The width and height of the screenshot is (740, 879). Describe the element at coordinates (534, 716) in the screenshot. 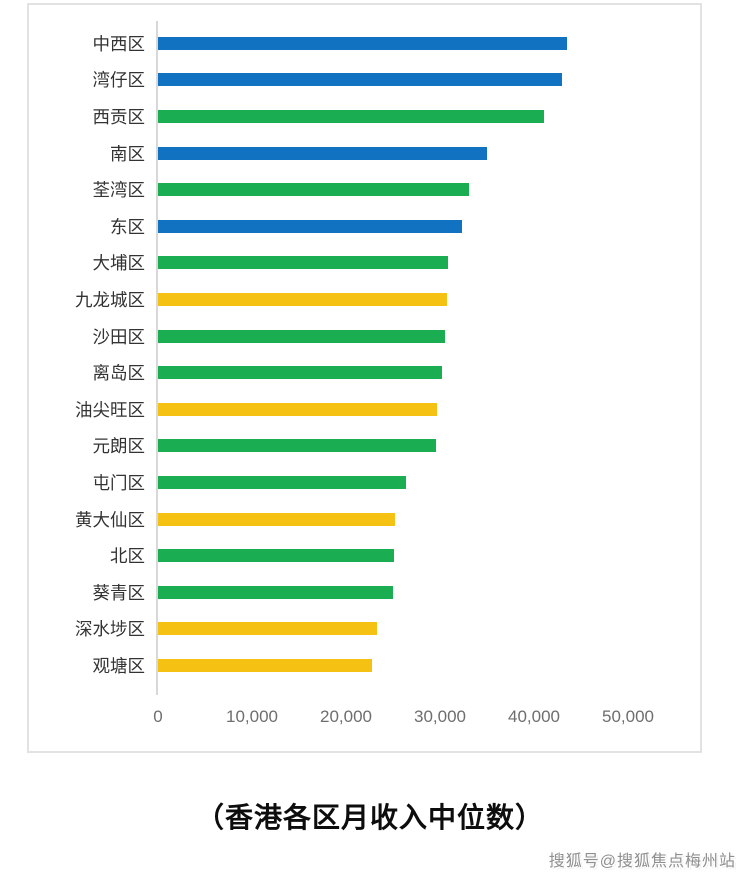

I see `x-axis-tick-label: 40,000` at that location.